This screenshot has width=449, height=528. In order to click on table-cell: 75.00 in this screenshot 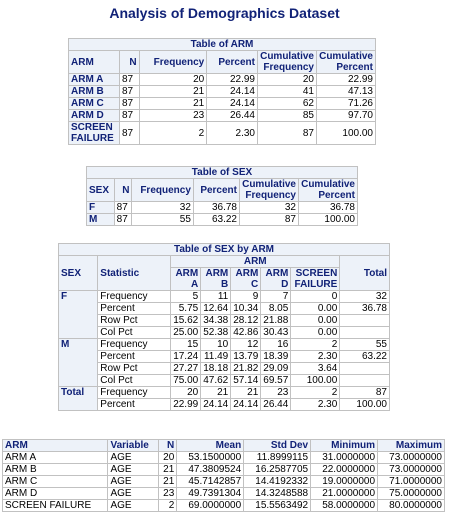, I will do `click(186, 380)`.